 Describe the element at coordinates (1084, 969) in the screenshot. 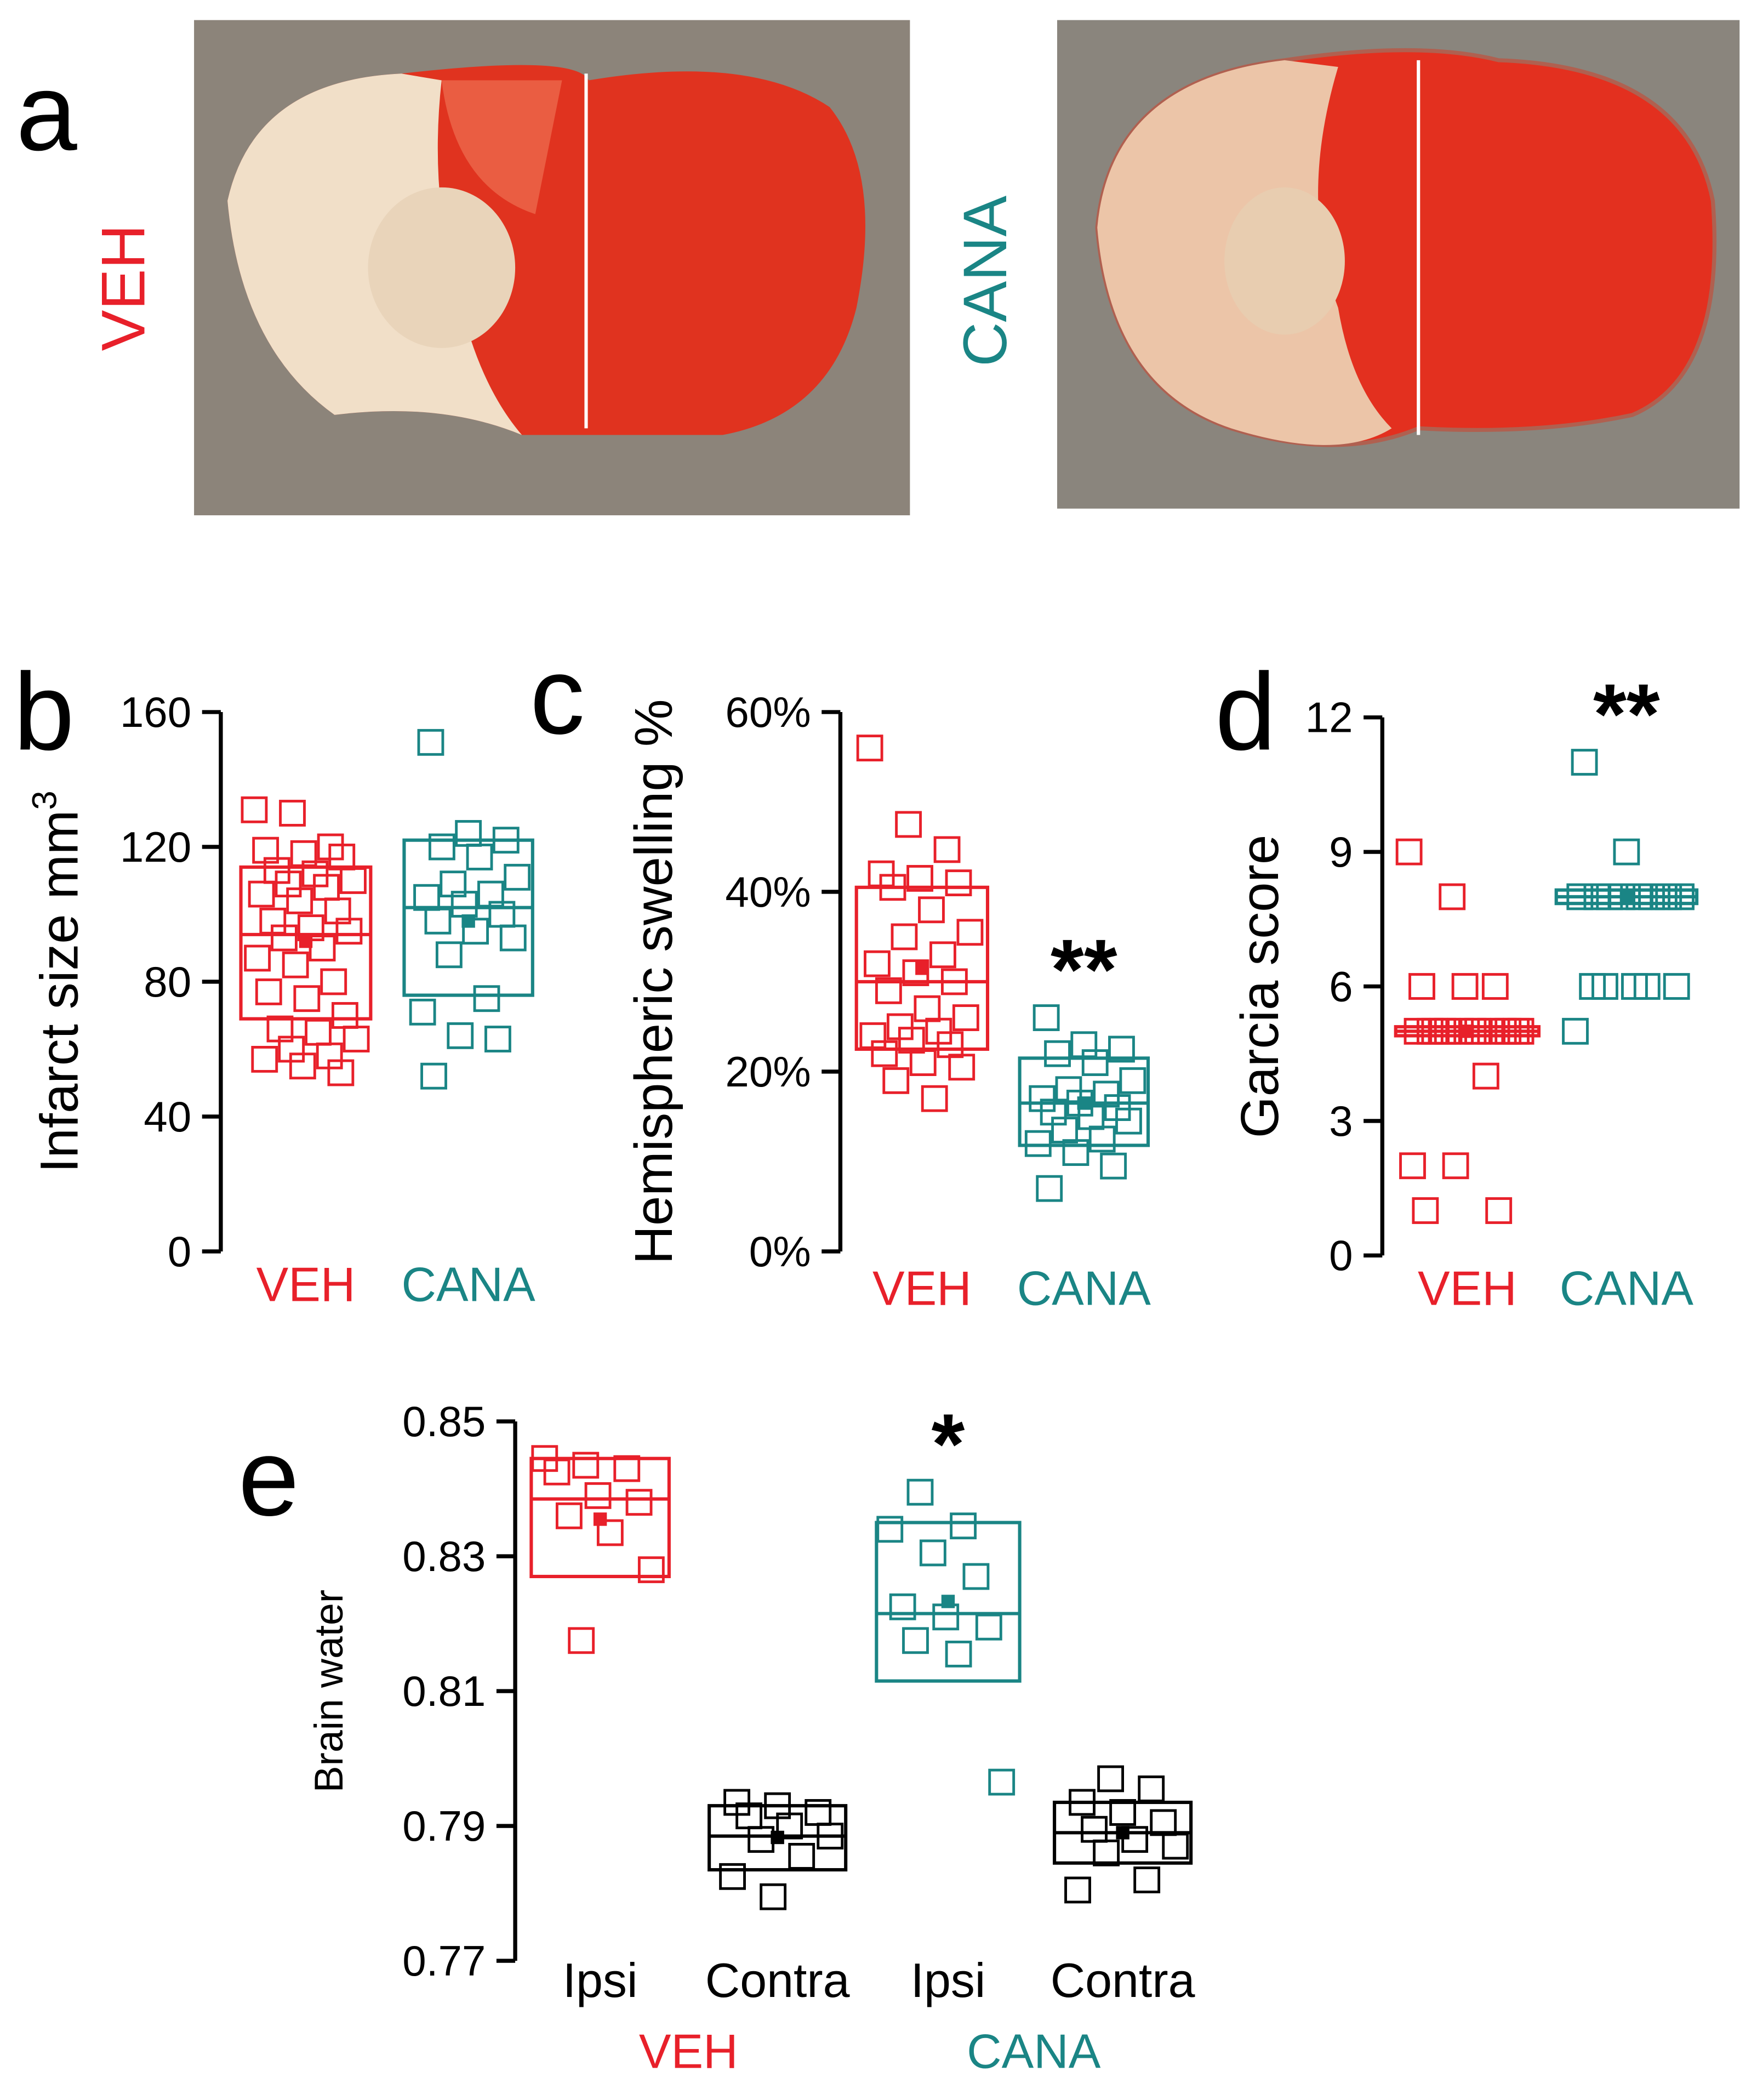

I see `significance: **` at that location.